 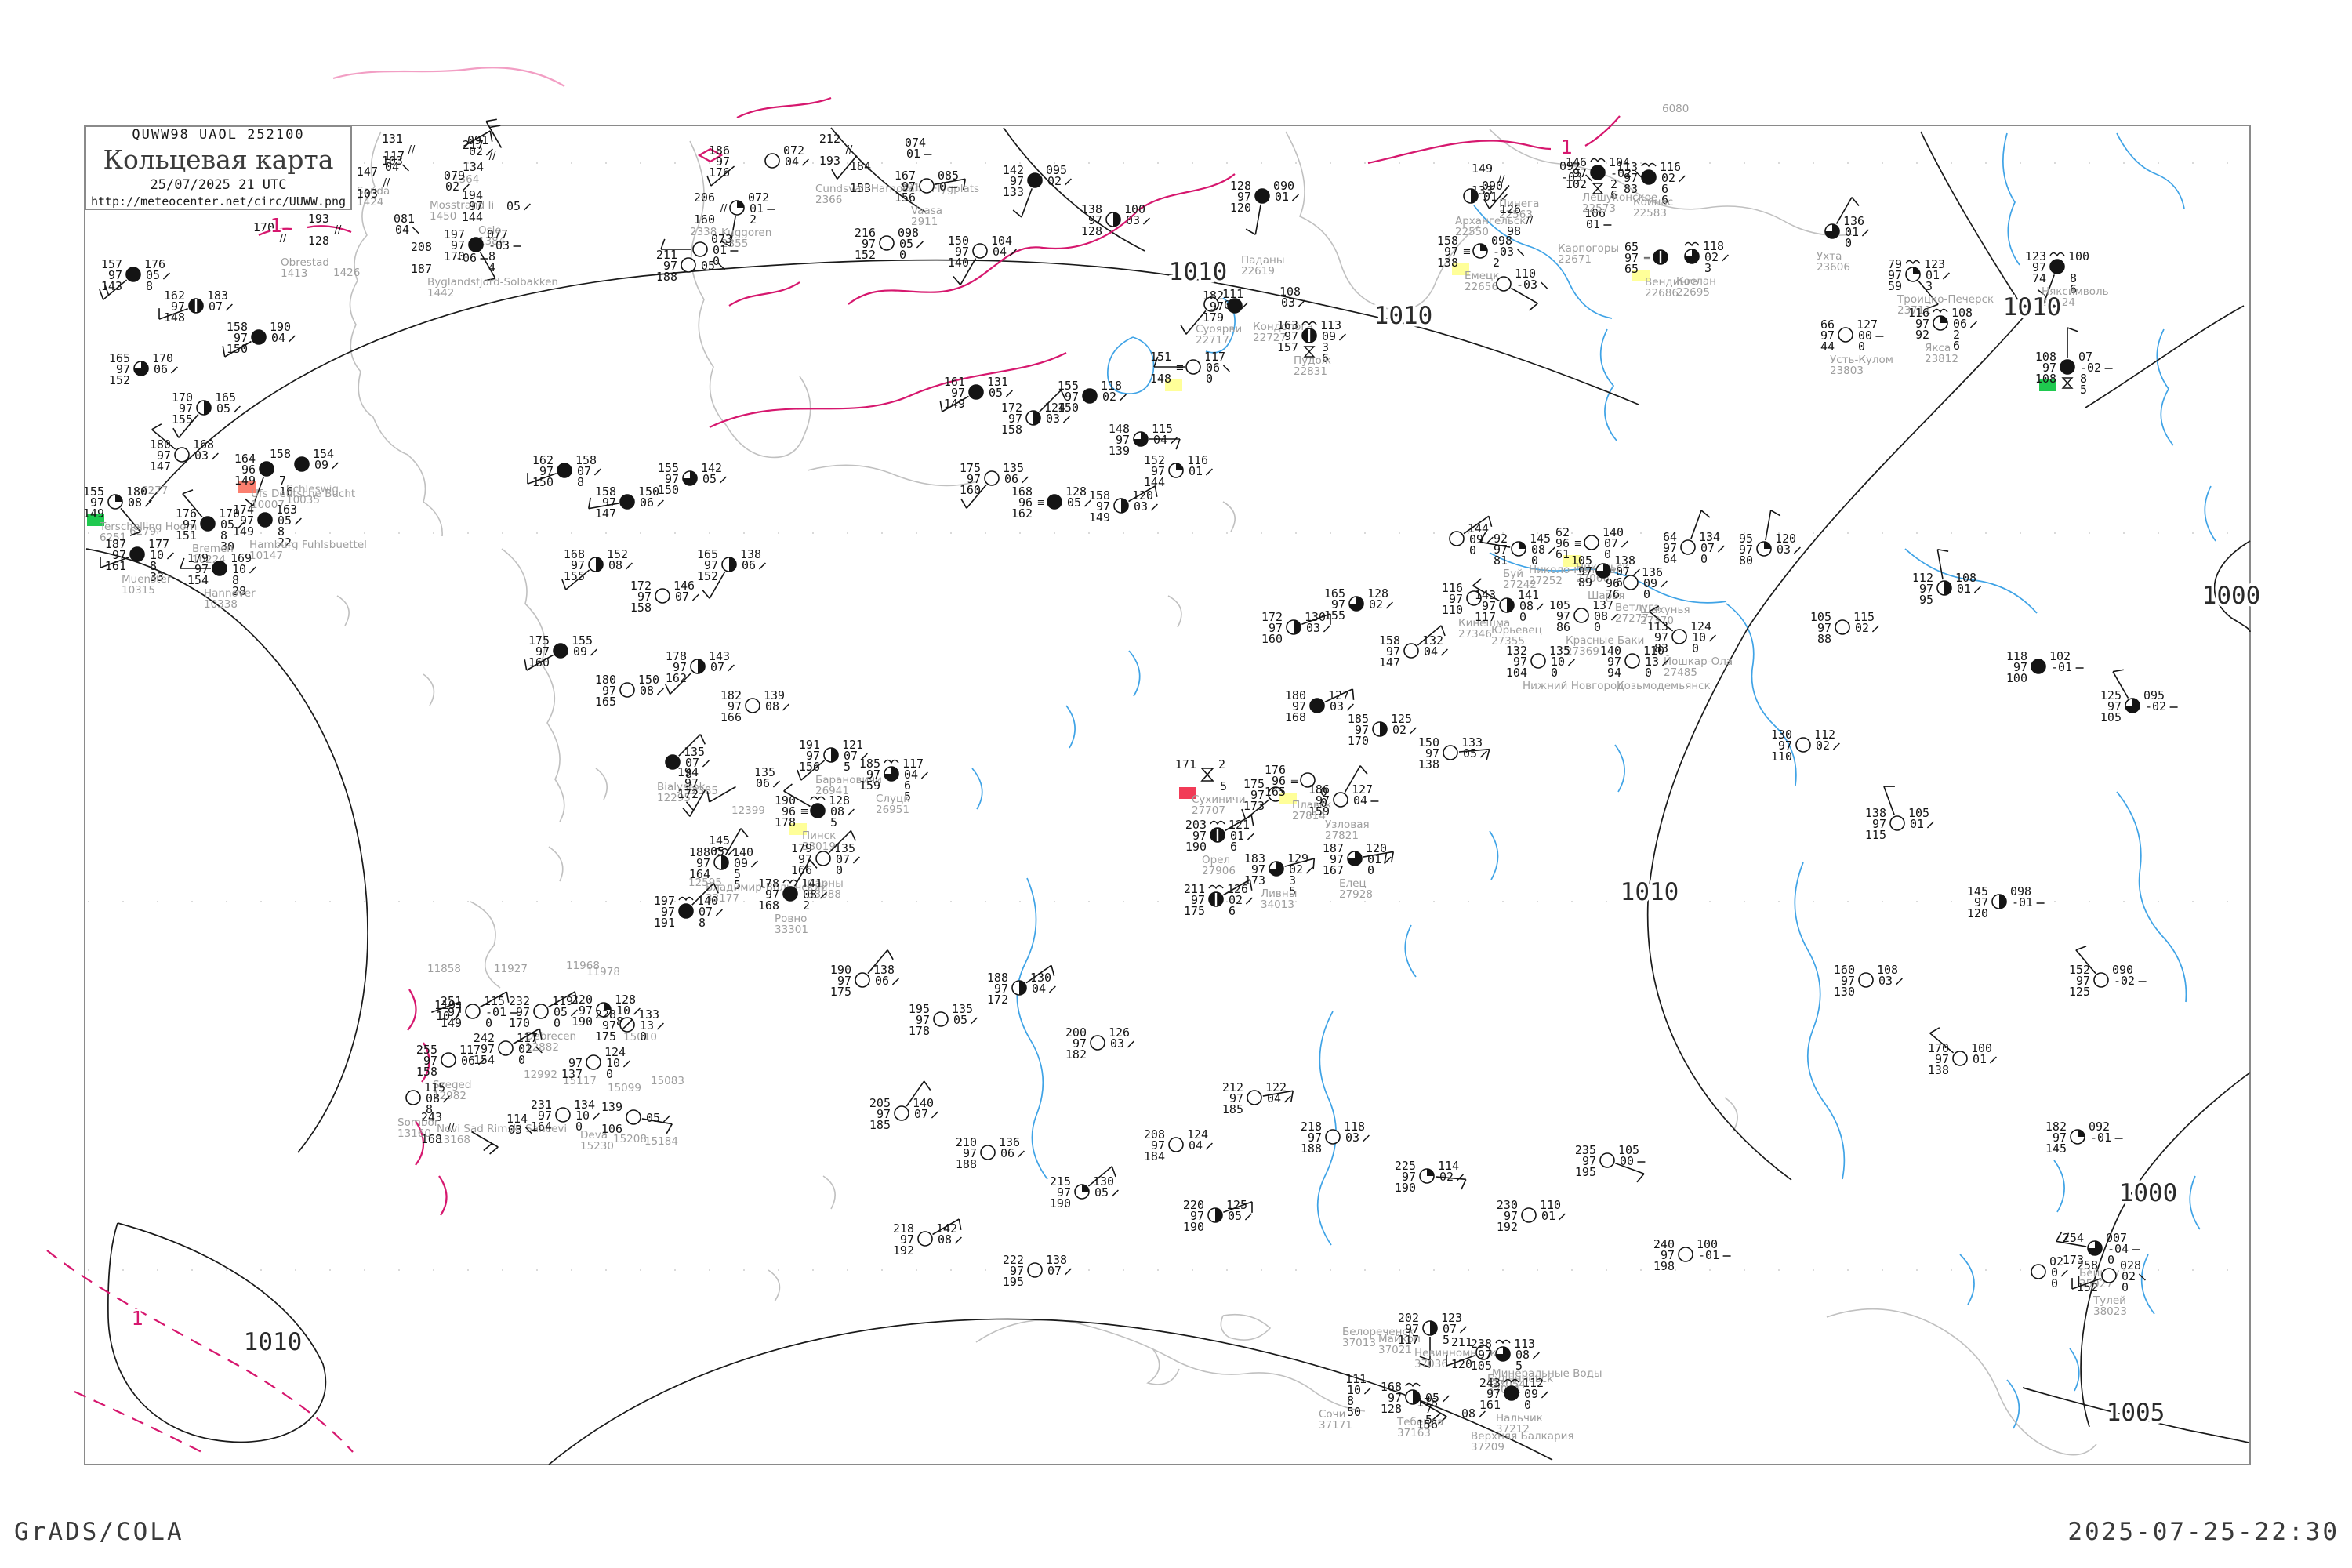 What do you see at coordinates (1292, 891) in the screenshot?
I see `svg-text: 5` at bounding box center [1292, 891].